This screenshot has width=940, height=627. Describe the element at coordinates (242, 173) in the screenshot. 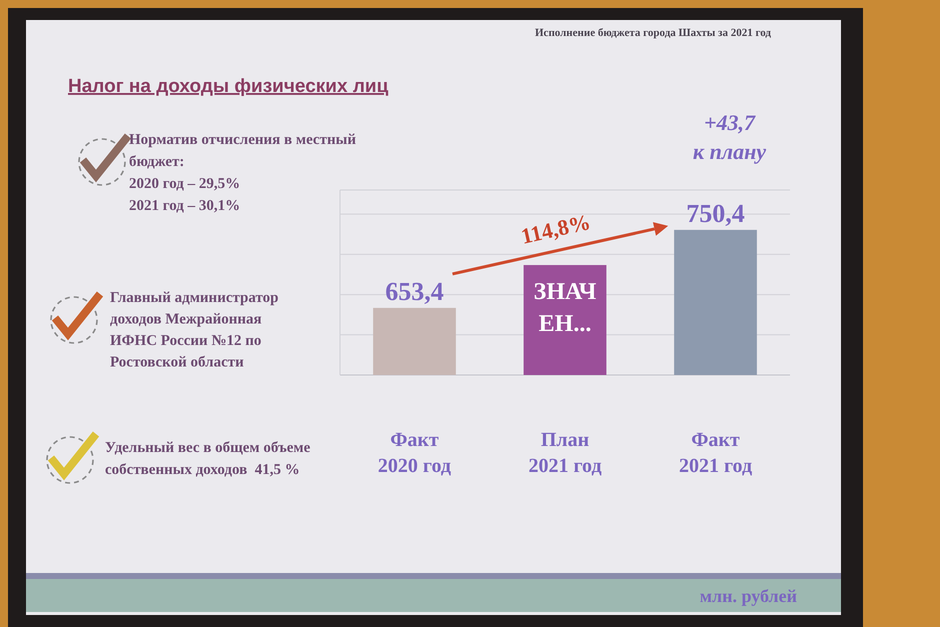

I see `annotation: Норматив отчисления в местный бюджет: 2020 год – 29,5% 2021 год – 30,1%` at that location.